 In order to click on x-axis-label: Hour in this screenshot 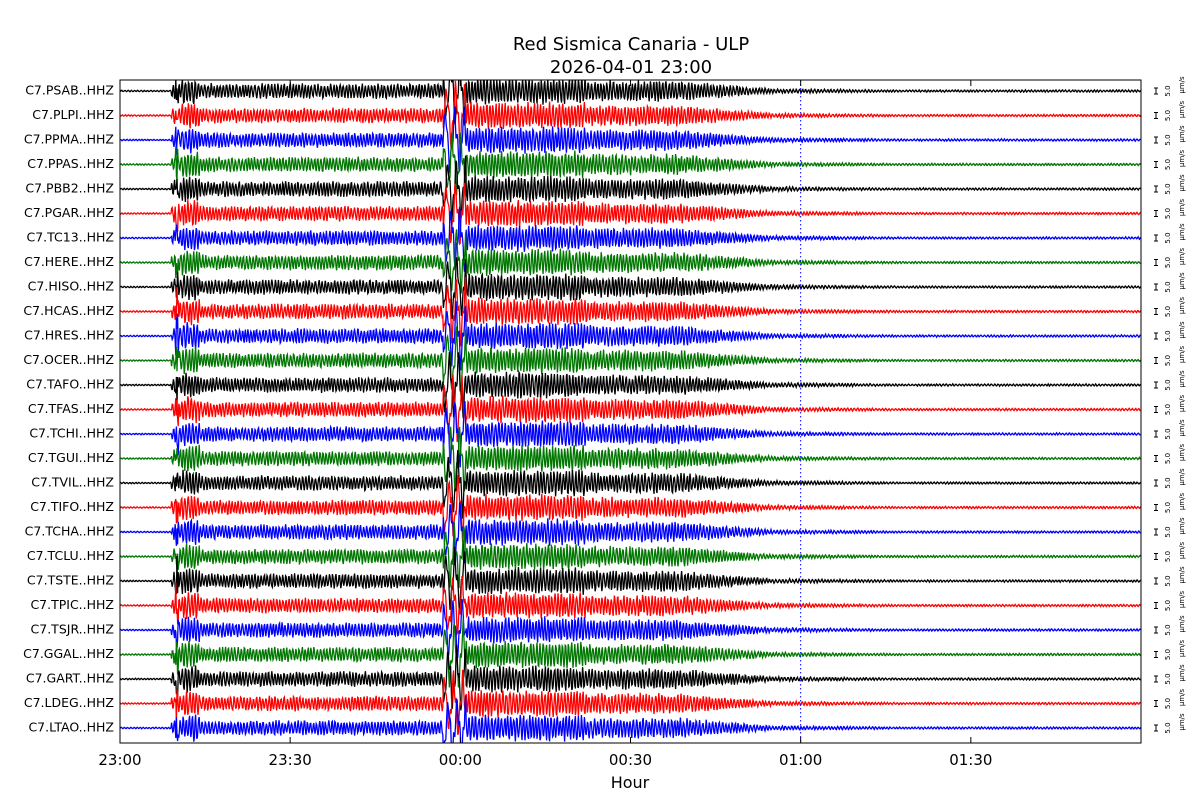, I will do `click(630, 782)`.